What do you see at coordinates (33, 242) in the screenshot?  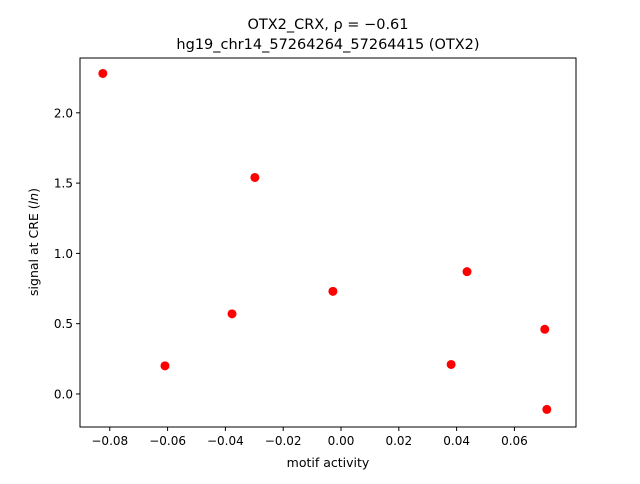 I see `y-axis-label: signal at CRE (ln)` at bounding box center [33, 242].